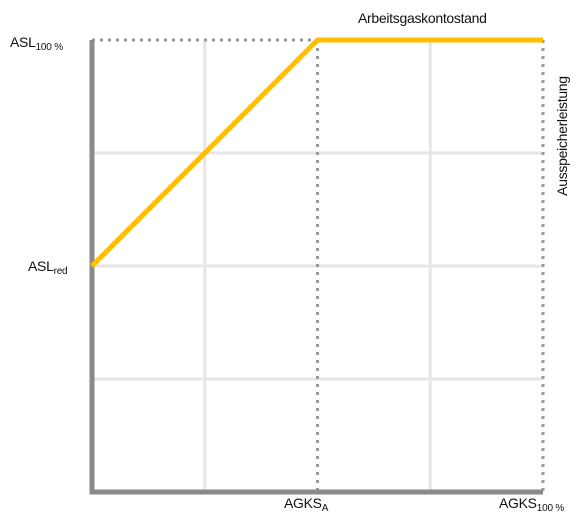 This screenshot has height=519, width=585. I want to click on x-tick-label-agks-a: AGKSA, so click(306, 504).